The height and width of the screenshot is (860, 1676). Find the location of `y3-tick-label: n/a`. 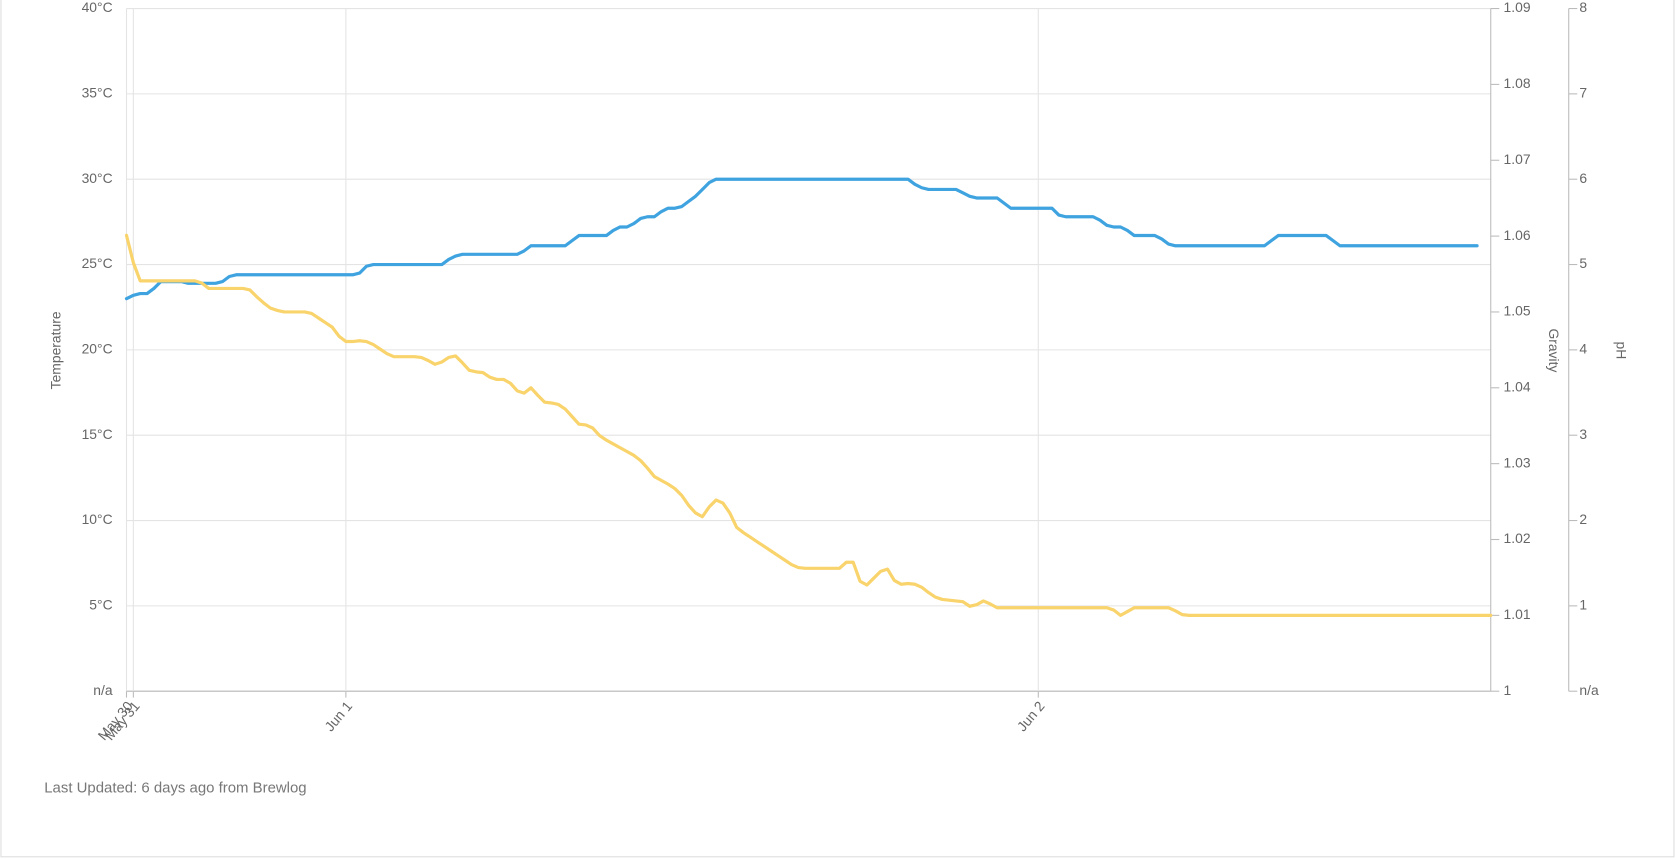

y3-tick-label: n/a is located at coordinates (1589, 690).